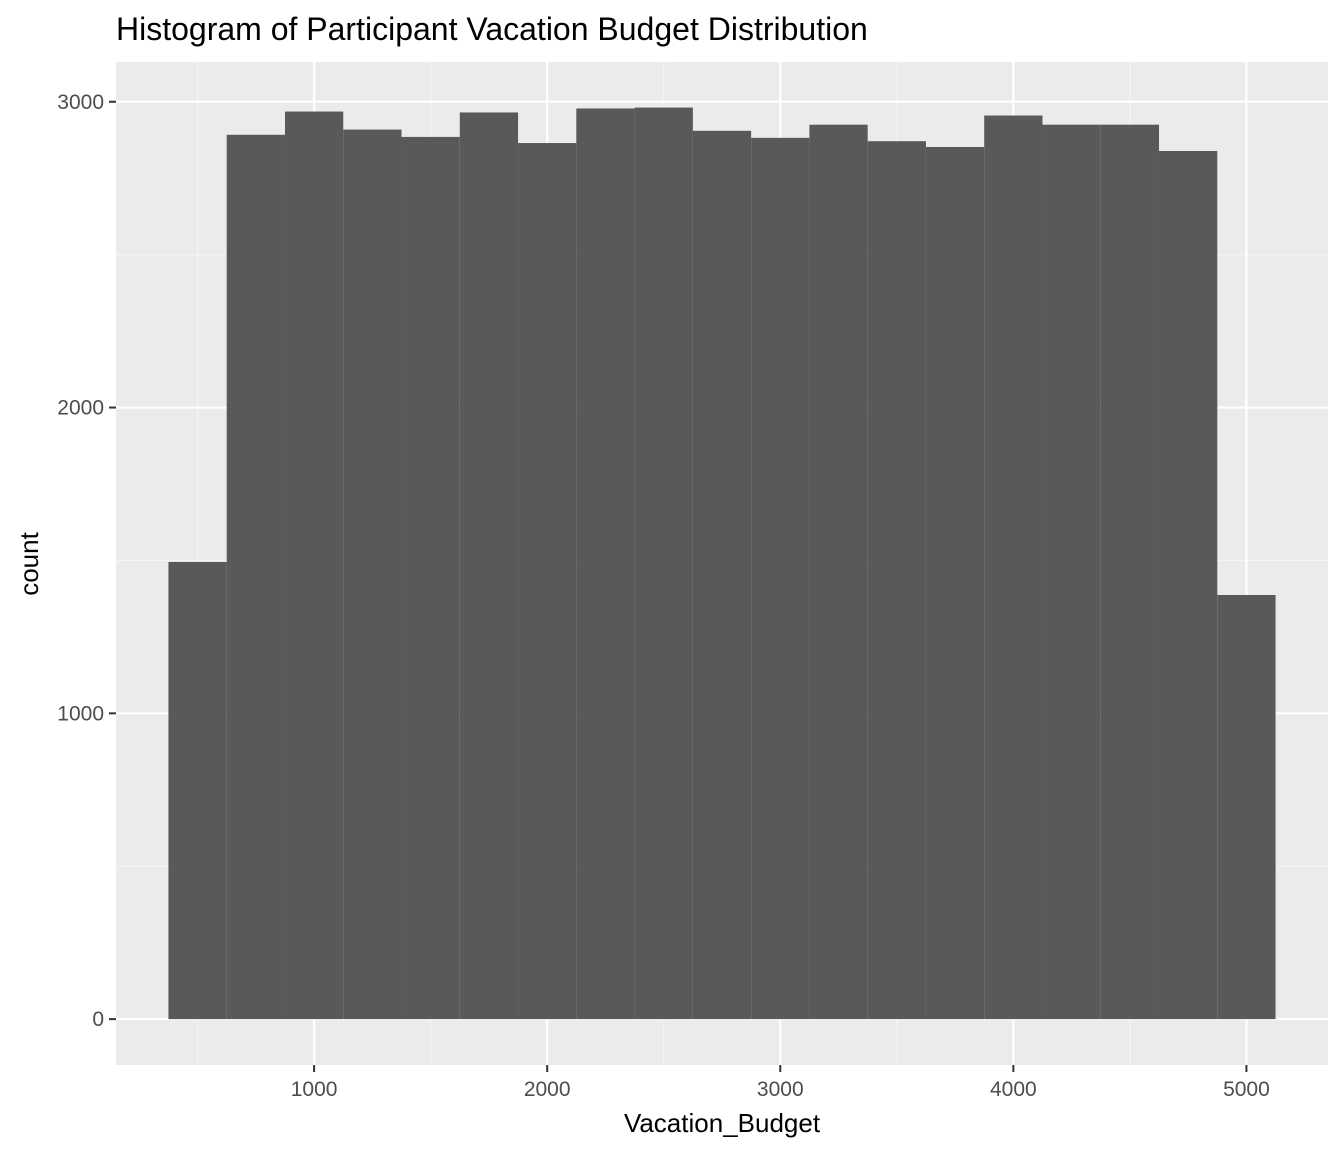 This screenshot has height=1152, width=1344. What do you see at coordinates (80, 408) in the screenshot?
I see `y-tick-label: 2000` at bounding box center [80, 408].